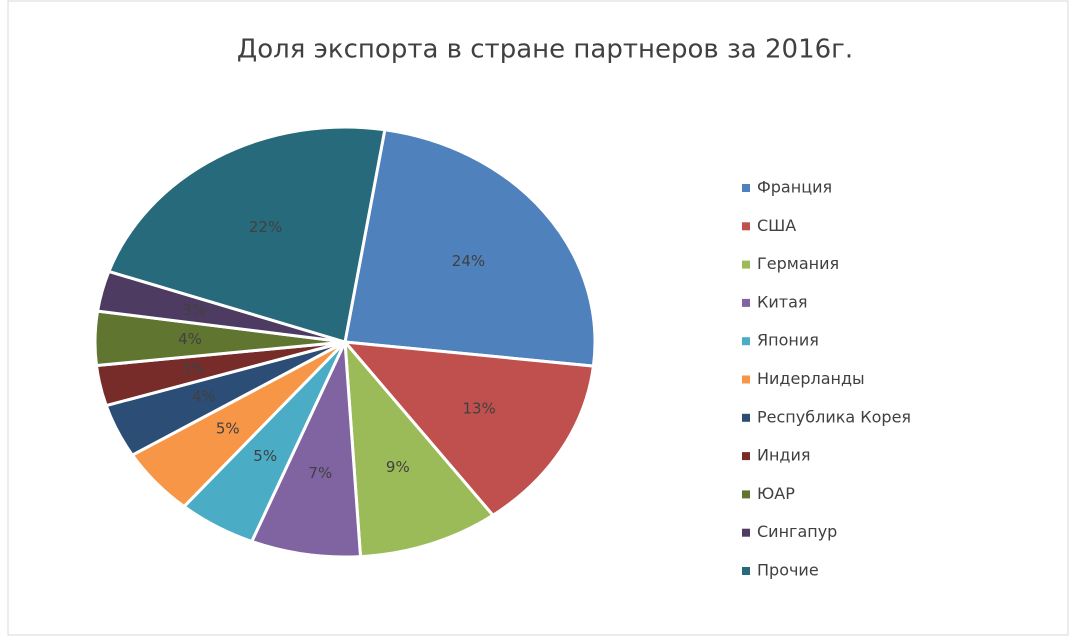 This screenshot has width=1072, height=636. What do you see at coordinates (776, 225) in the screenshot?
I see `legend-label: США` at bounding box center [776, 225].